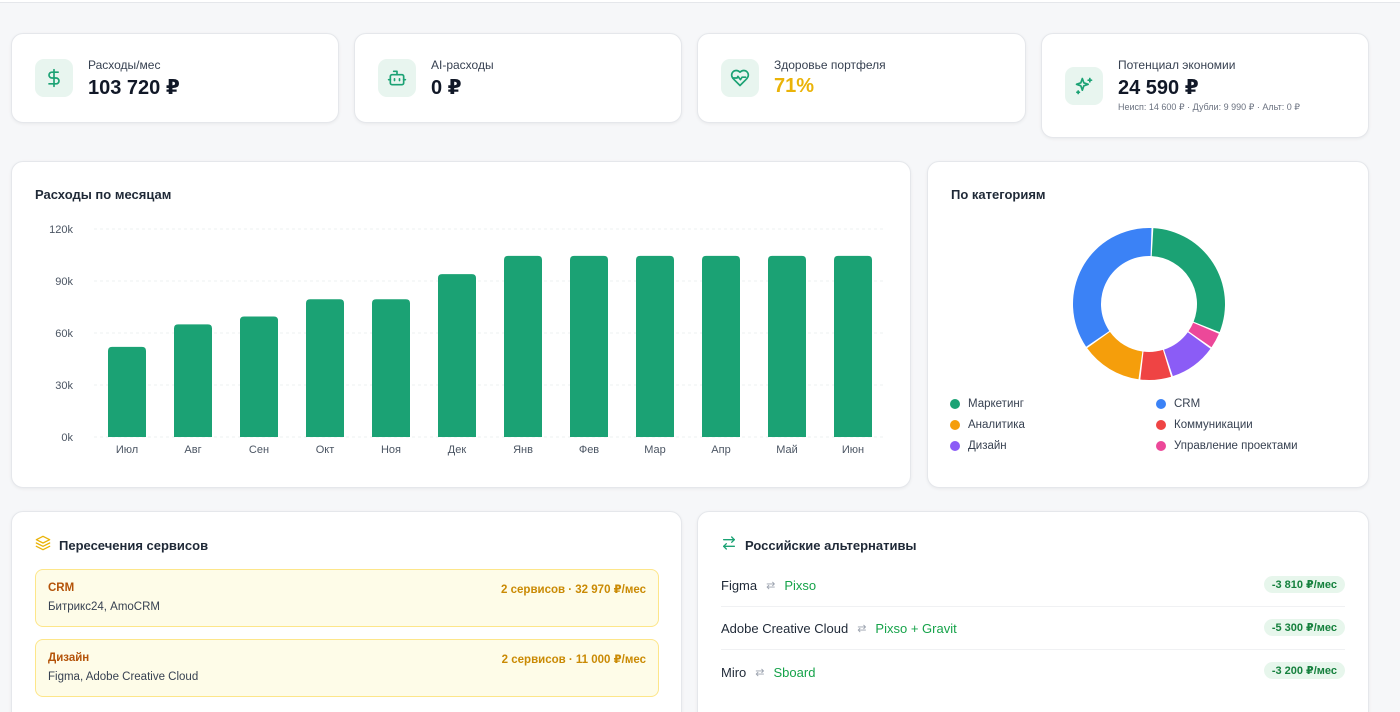 The image size is (1400, 712). I want to click on x-tick-label: Окт, so click(325, 450).